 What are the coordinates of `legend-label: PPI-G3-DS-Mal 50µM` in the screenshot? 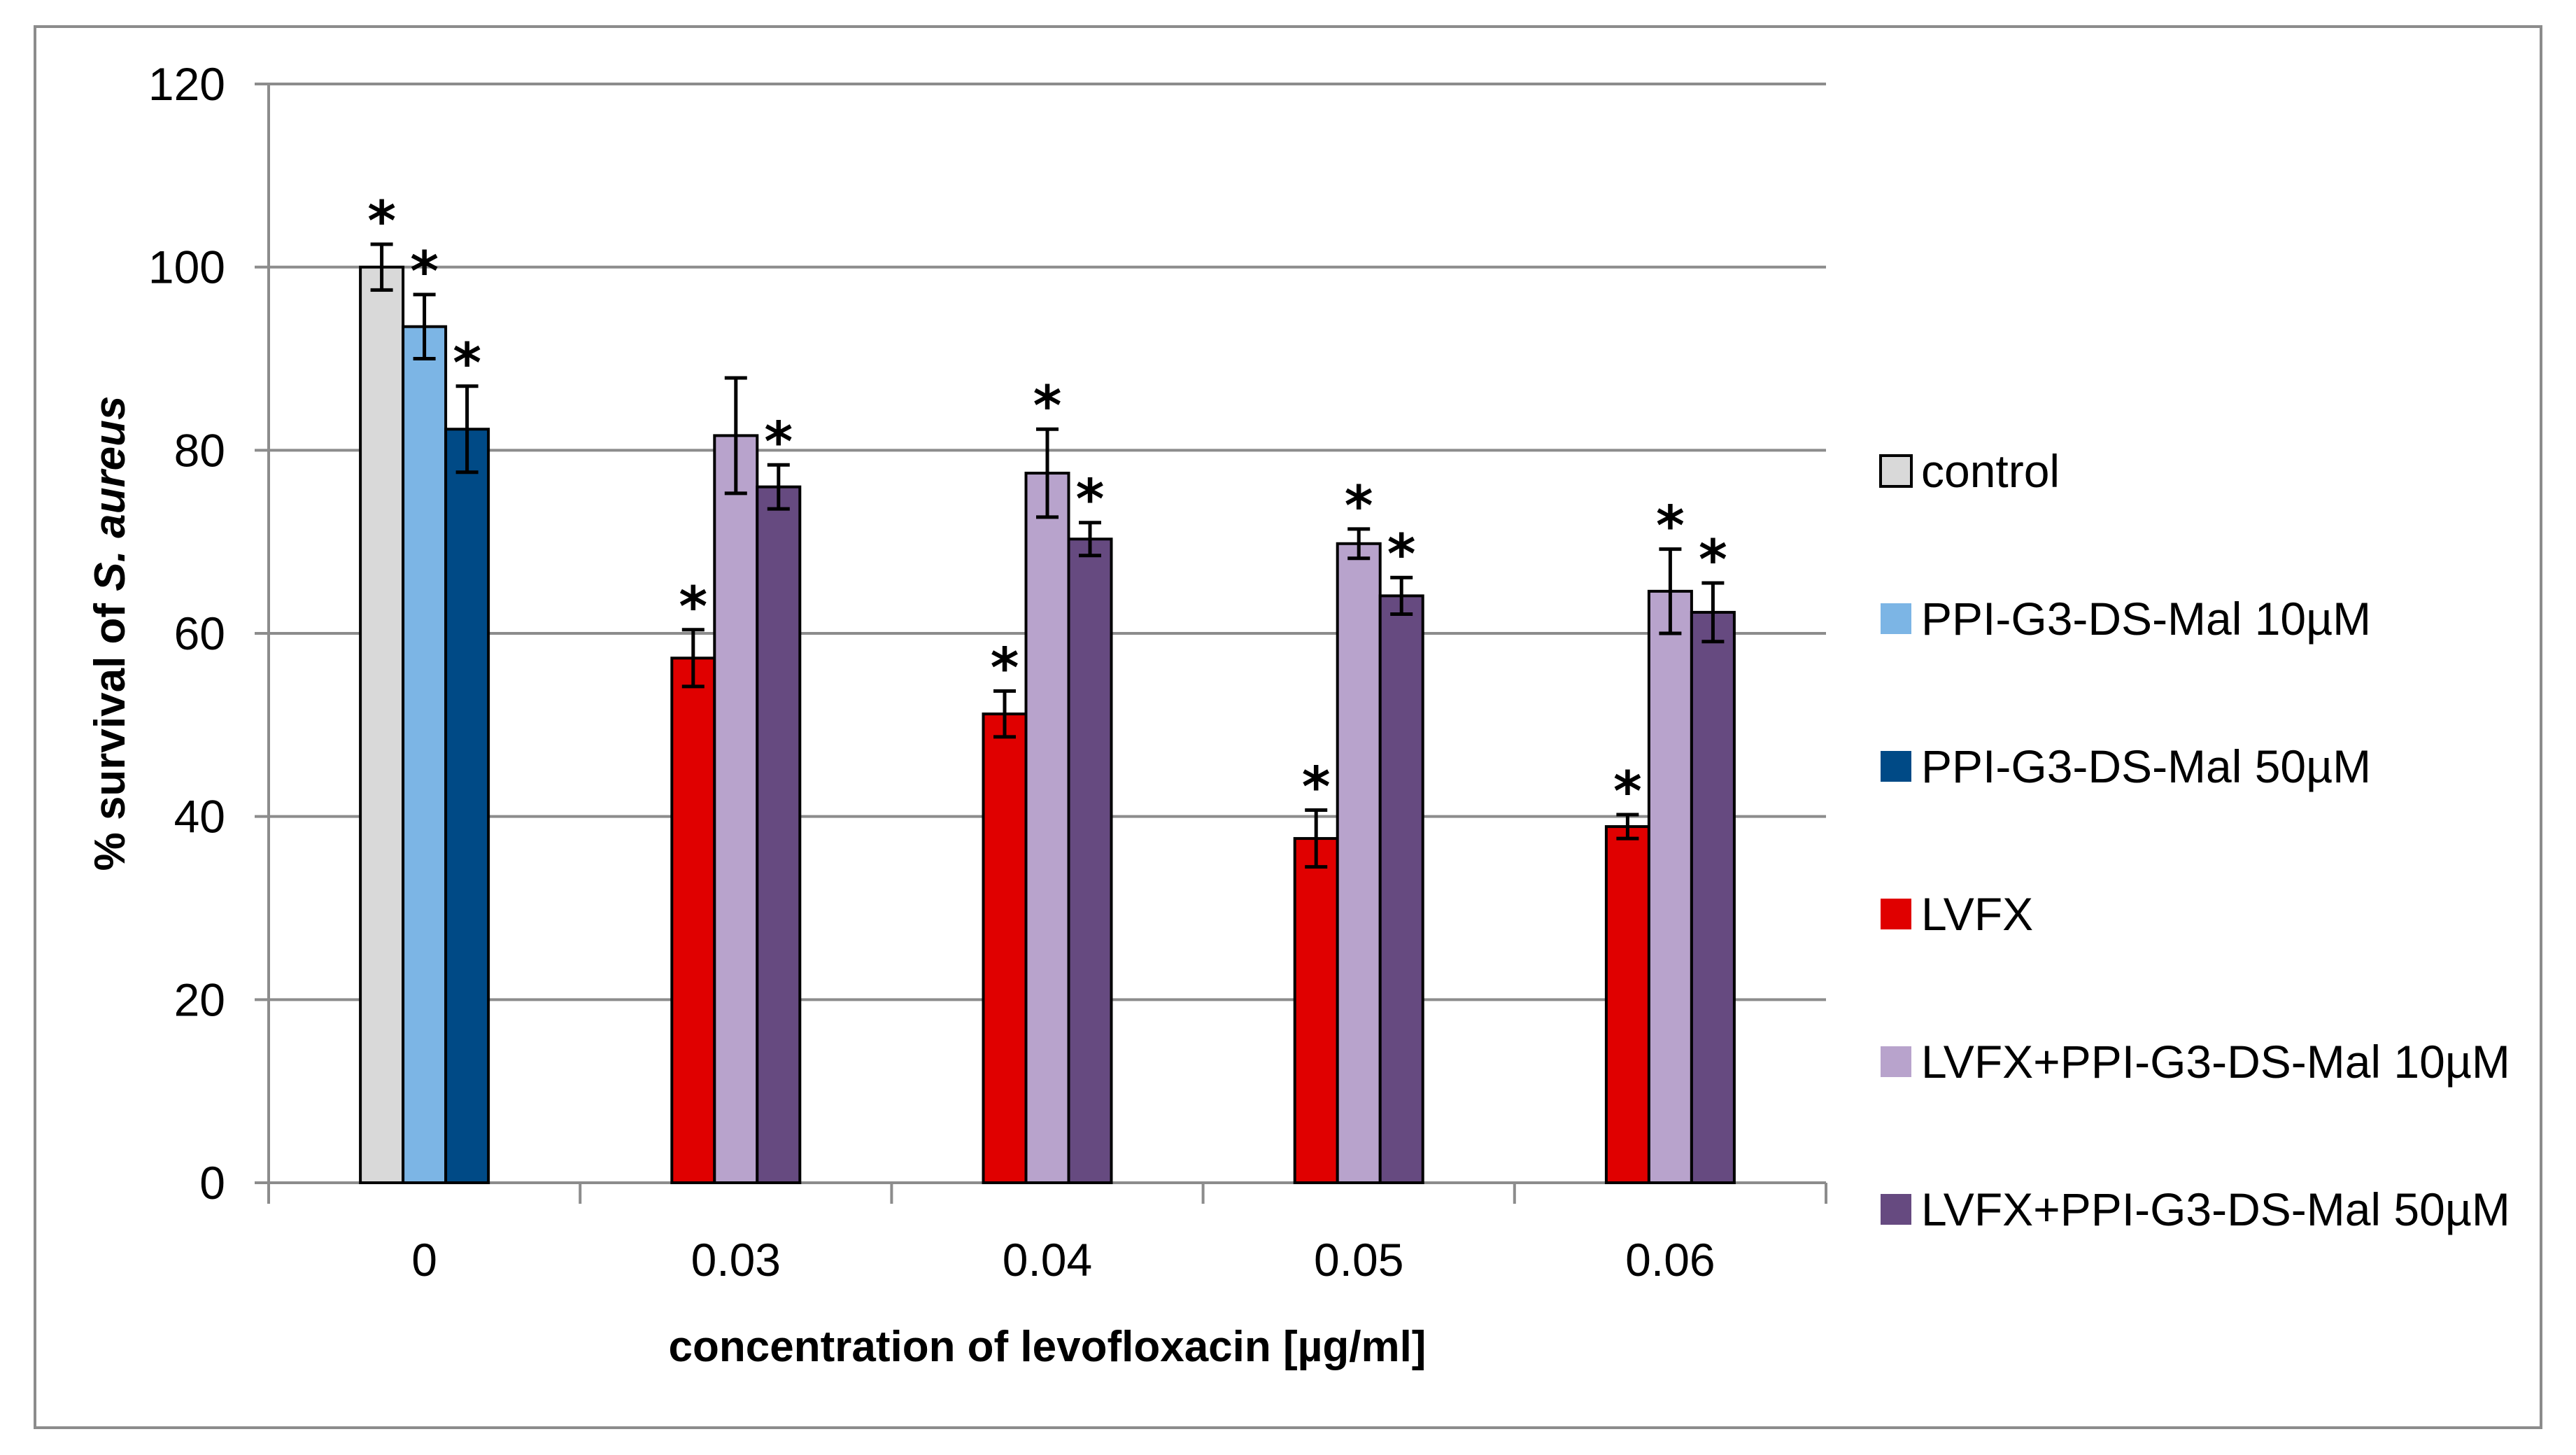 It's located at (2146, 766).